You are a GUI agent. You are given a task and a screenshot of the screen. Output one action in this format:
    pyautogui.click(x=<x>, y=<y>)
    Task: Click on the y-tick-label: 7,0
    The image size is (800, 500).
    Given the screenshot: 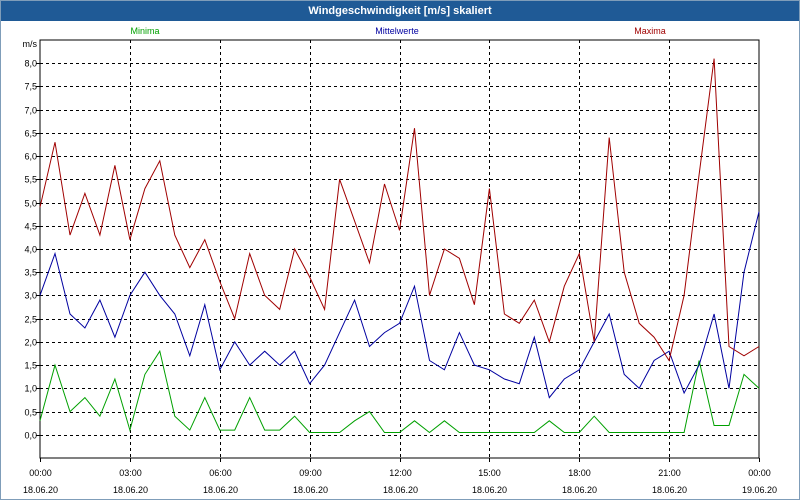 What is the action you would take?
    pyautogui.click(x=30, y=111)
    